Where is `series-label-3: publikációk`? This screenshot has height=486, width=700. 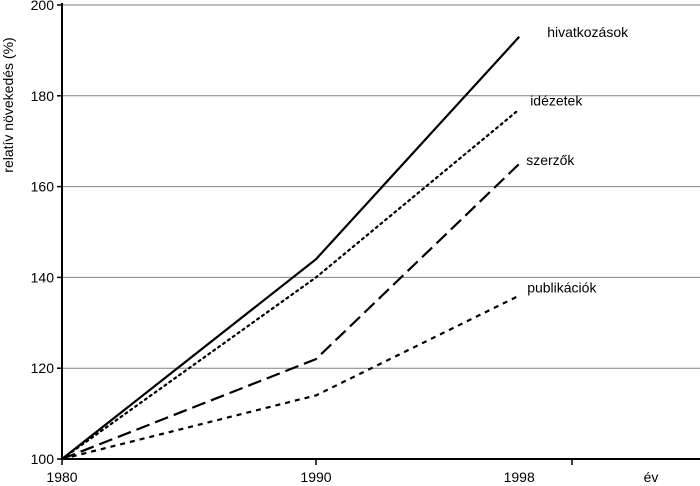
series-label-3: publikációk is located at coordinates (562, 288).